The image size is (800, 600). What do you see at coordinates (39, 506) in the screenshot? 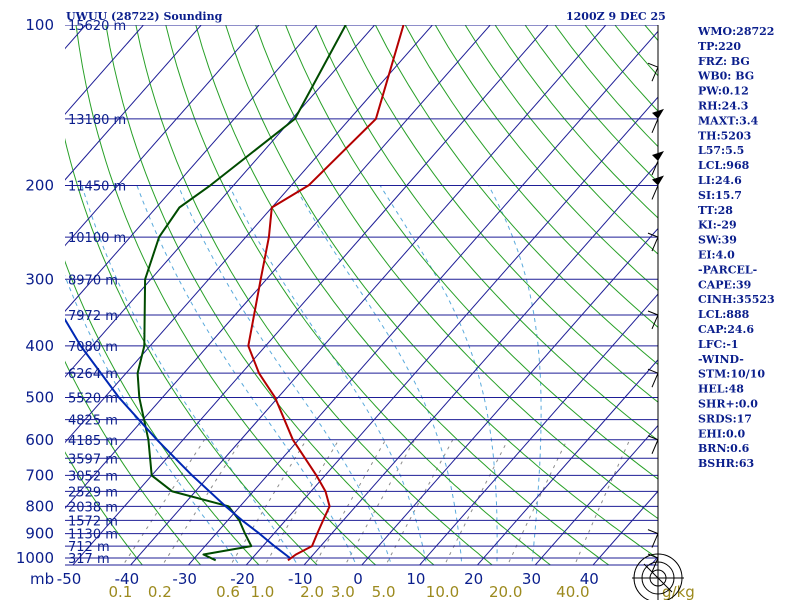
I see `pressure-tick-label: 800` at bounding box center [39, 506].